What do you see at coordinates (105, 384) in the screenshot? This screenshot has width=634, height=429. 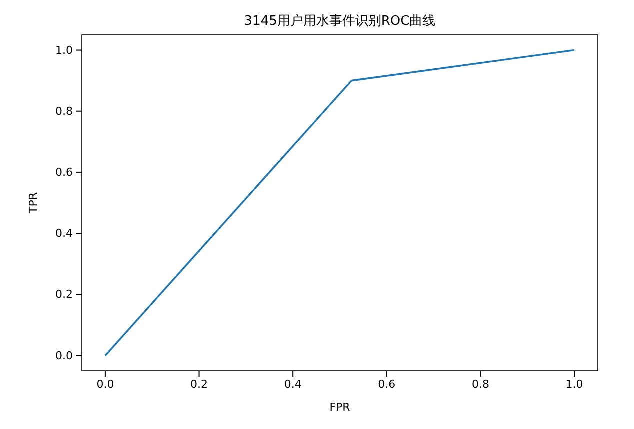 I see `x-tick-label: 0.0` at bounding box center [105, 384].